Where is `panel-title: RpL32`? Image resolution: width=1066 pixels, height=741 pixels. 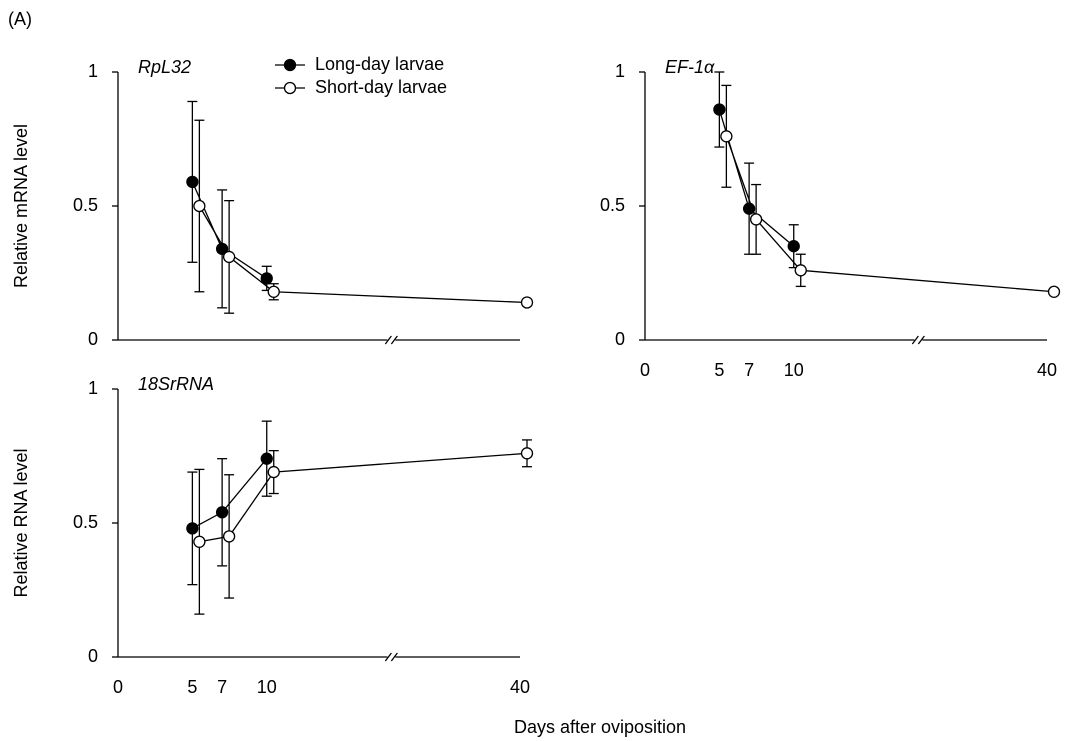
panel-title: RpL32 is located at coordinates (164, 67).